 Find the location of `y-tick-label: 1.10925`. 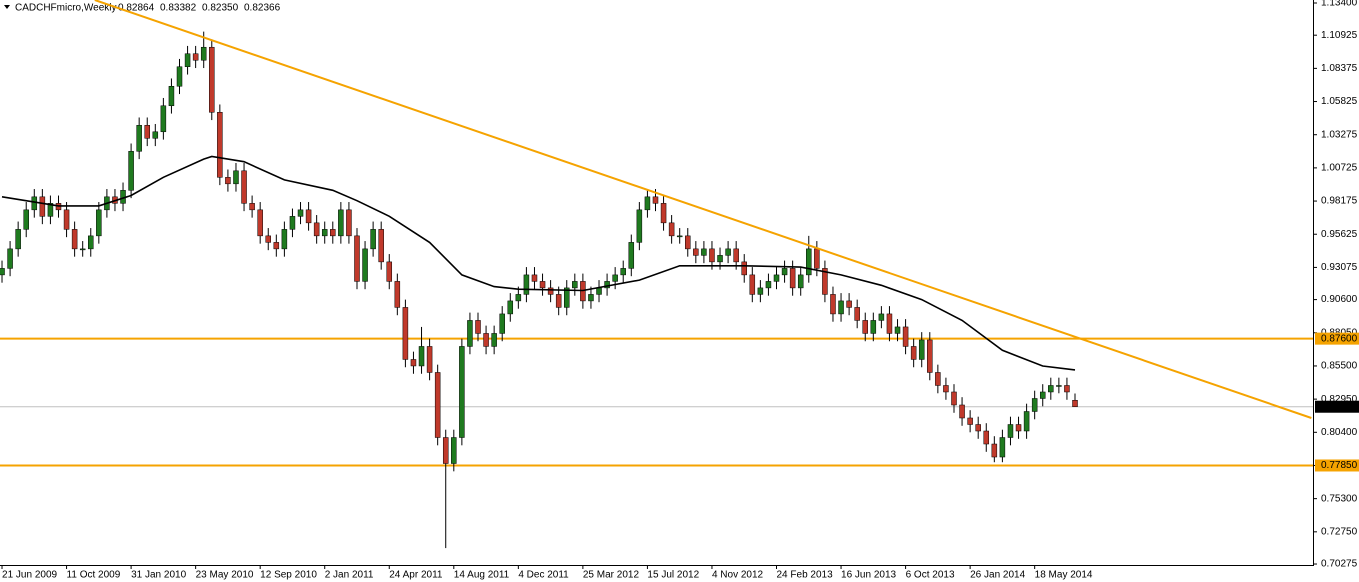

y-tick-label: 1.10925 is located at coordinates (1339, 35).